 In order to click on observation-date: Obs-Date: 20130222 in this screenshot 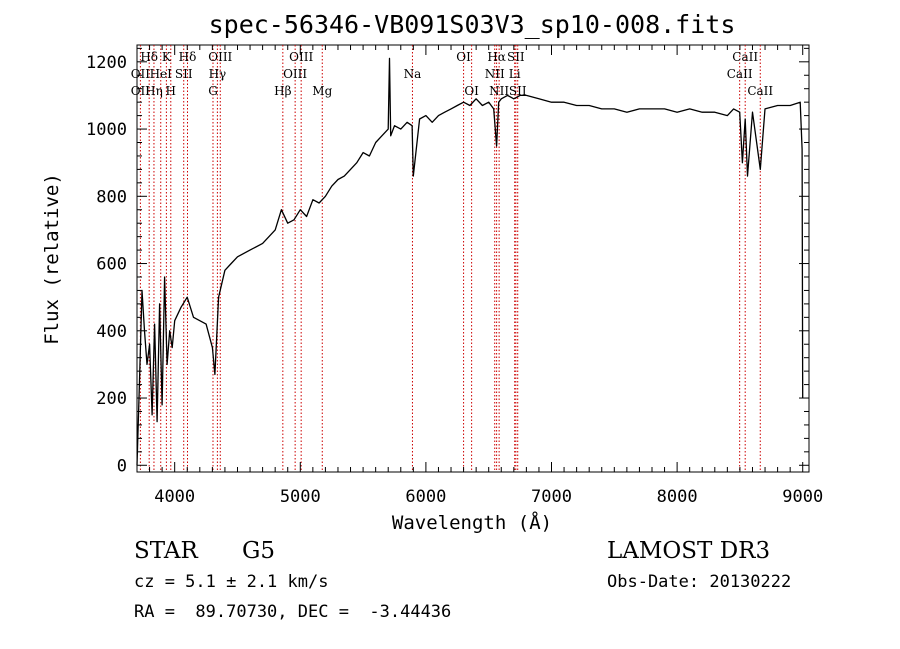, I will do `click(699, 582)`.